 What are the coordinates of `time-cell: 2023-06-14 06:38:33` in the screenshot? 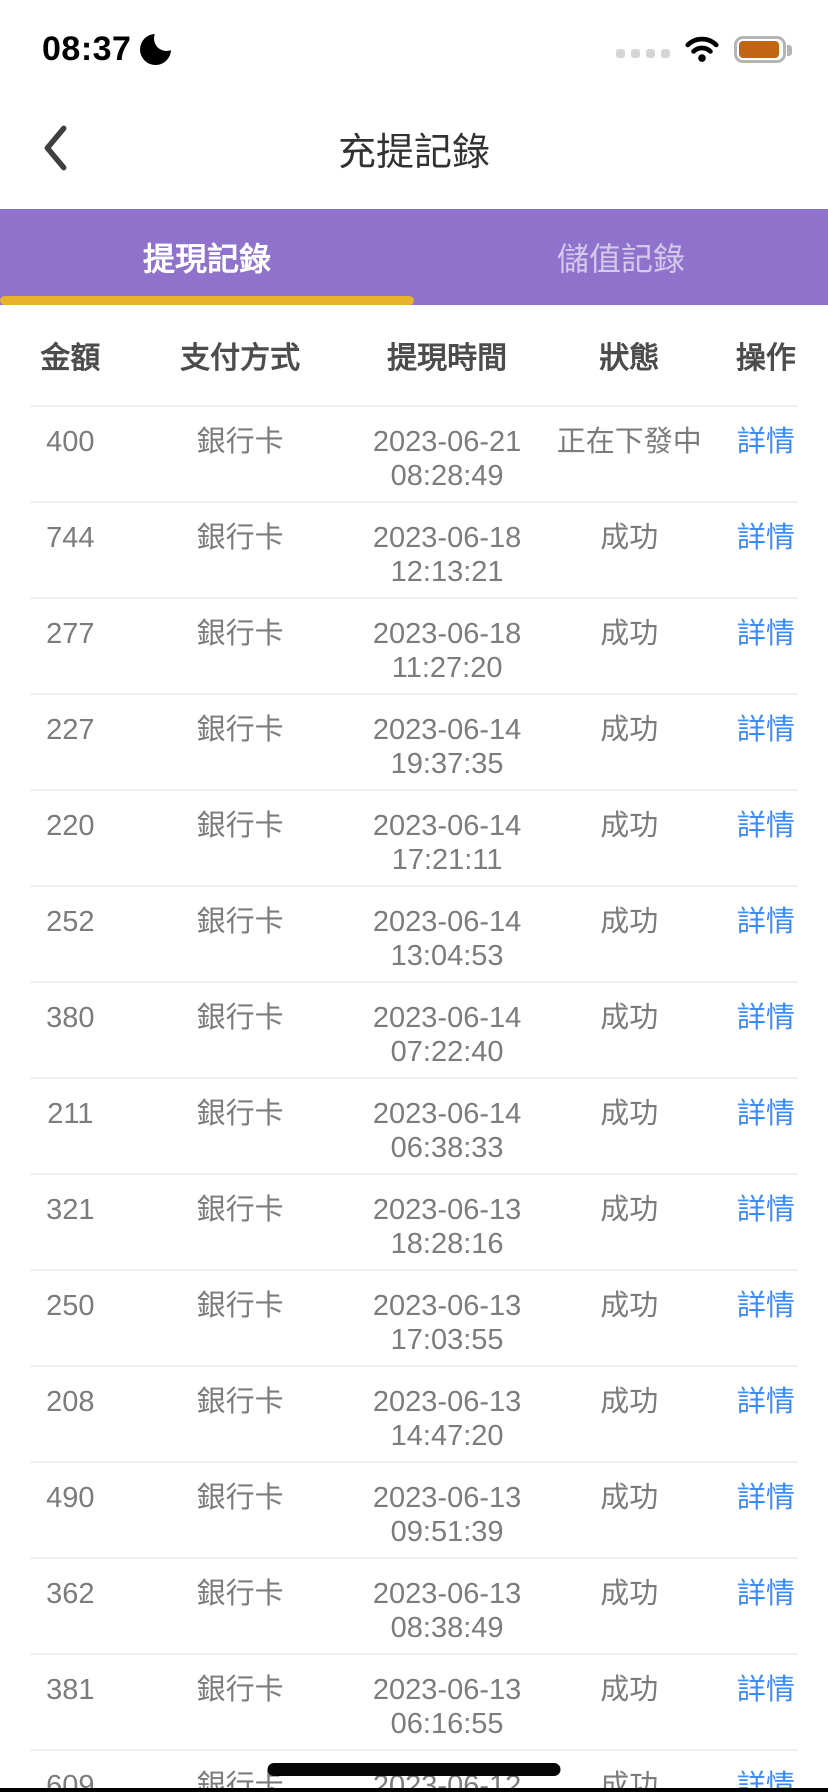 It's located at (446, 1135).